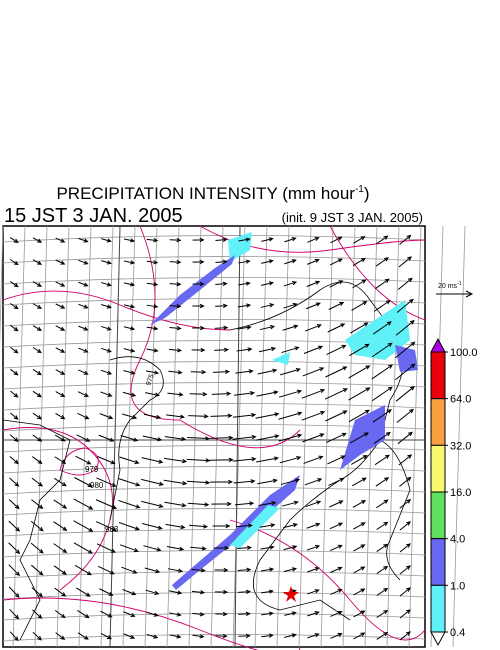 Image resolution: width=500 pixels, height=650 pixels. I want to click on init-time: (init. 9 JST 3 JAN. 2005), so click(352, 217).